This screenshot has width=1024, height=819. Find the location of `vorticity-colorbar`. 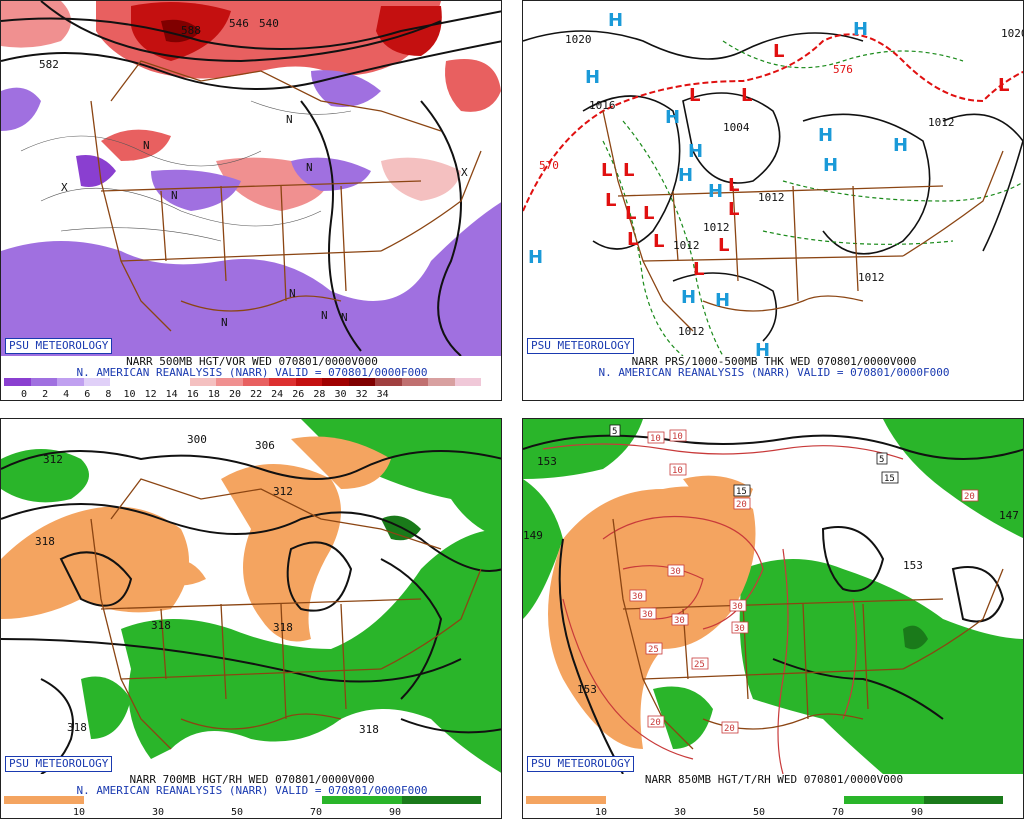

vorticity-colorbar is located at coordinates (242, 382).